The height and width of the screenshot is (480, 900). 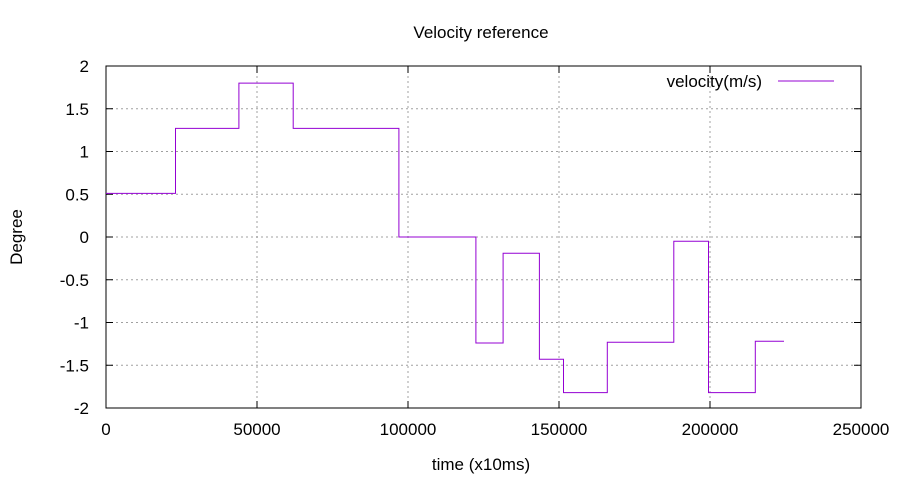 I want to click on y-tick-label: 2, so click(x=84, y=66).